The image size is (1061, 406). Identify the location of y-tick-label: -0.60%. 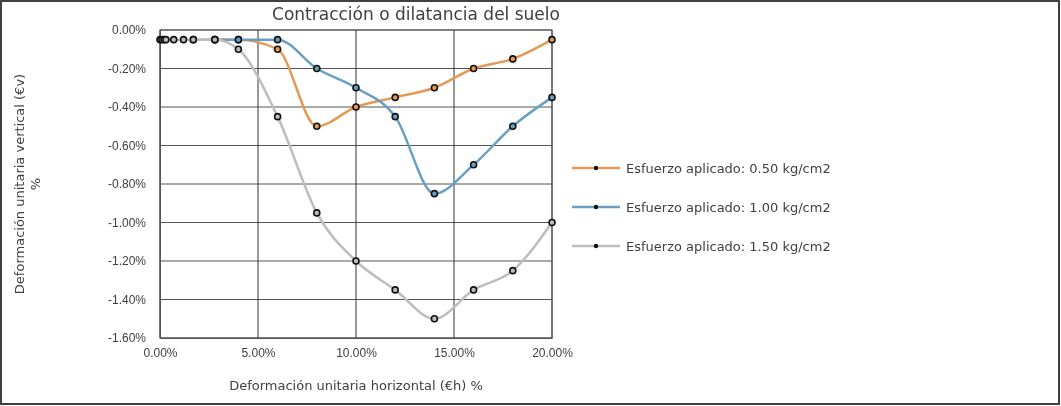
(127, 145).